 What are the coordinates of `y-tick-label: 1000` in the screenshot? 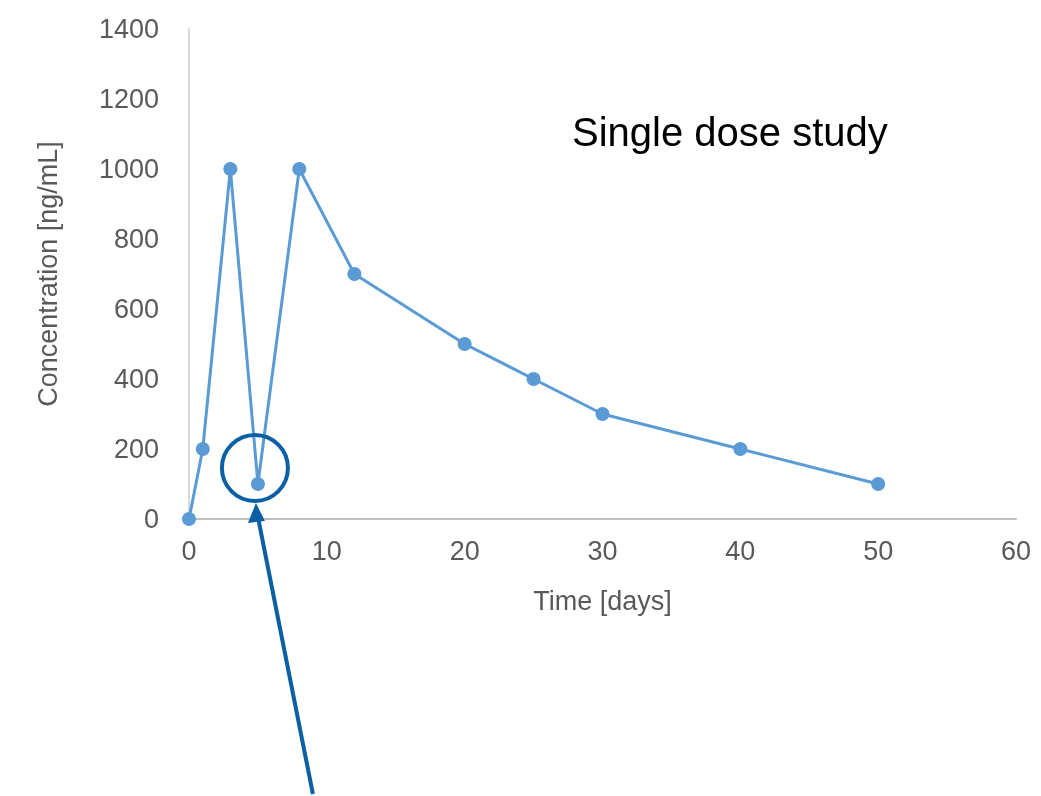 It's located at (128, 169).